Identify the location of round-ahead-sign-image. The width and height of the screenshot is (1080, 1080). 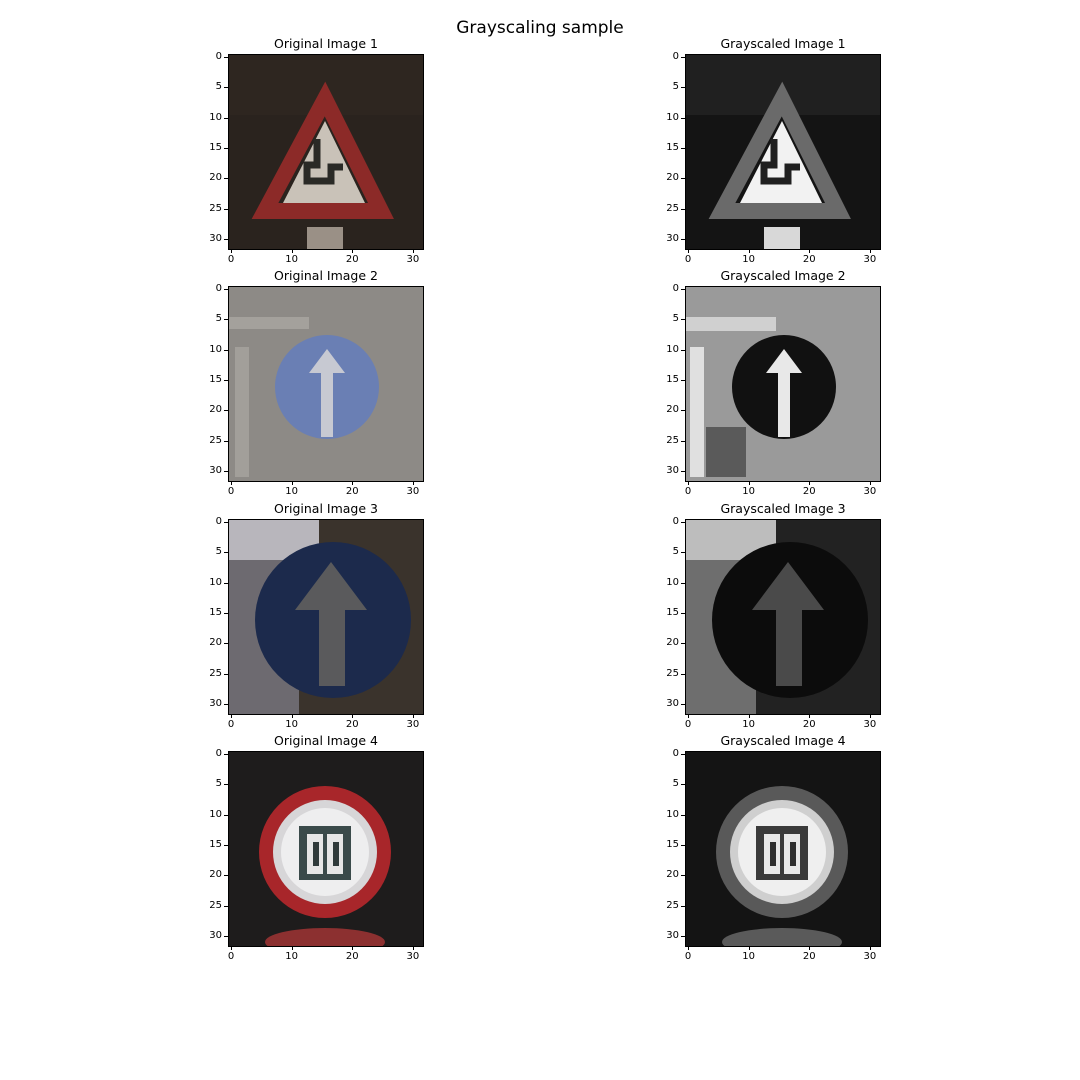
(326, 384).